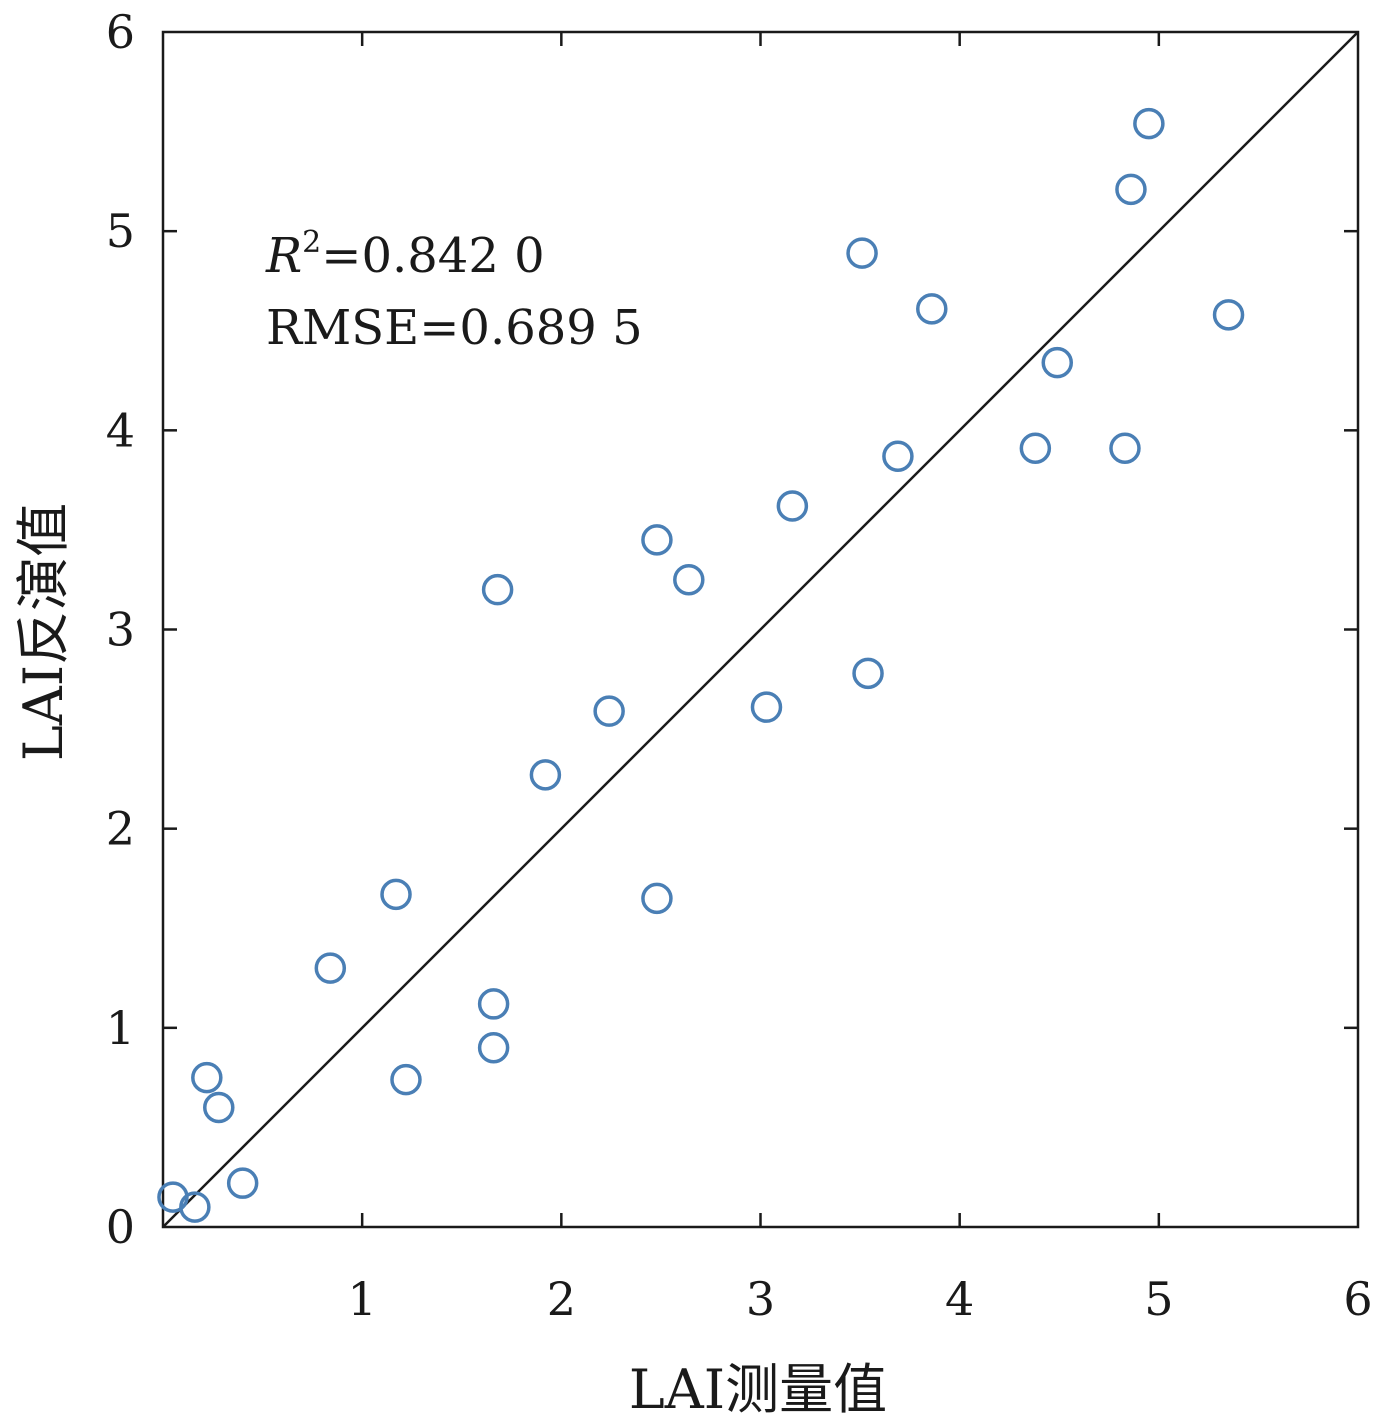 This screenshot has height=1422, width=1384. What do you see at coordinates (860, 1299) in the screenshot?
I see `x-axis-tick-labels: 1 2 3 4 5 6` at bounding box center [860, 1299].